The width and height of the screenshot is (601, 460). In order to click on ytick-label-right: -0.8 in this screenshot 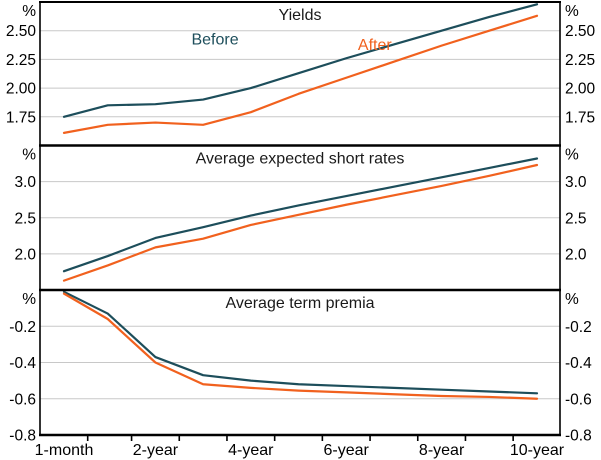, I will do `click(578, 436)`.